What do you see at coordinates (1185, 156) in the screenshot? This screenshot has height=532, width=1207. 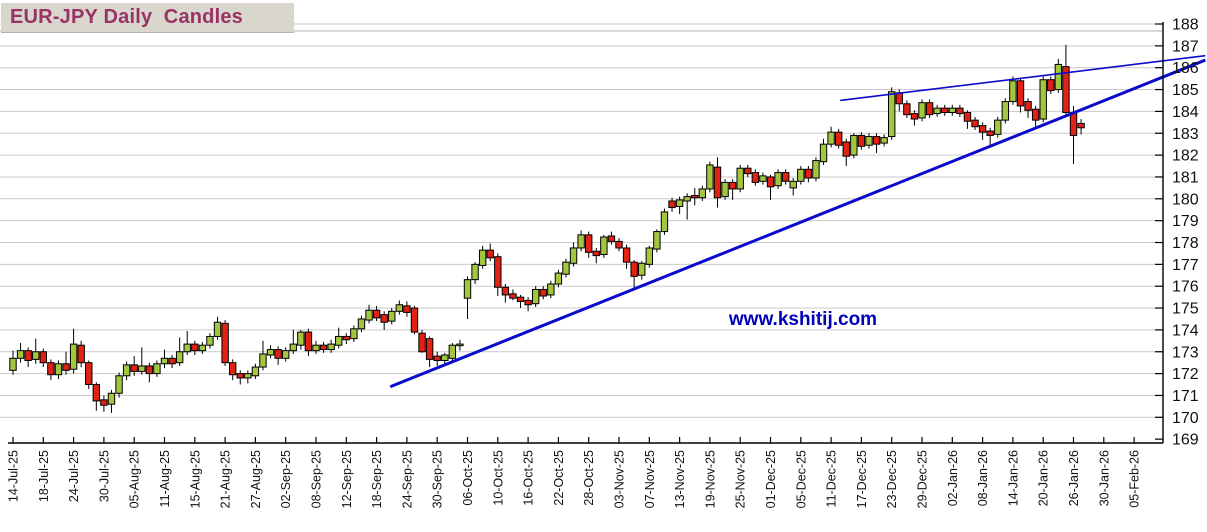 I see `y-tick-label: 182` at bounding box center [1185, 156].